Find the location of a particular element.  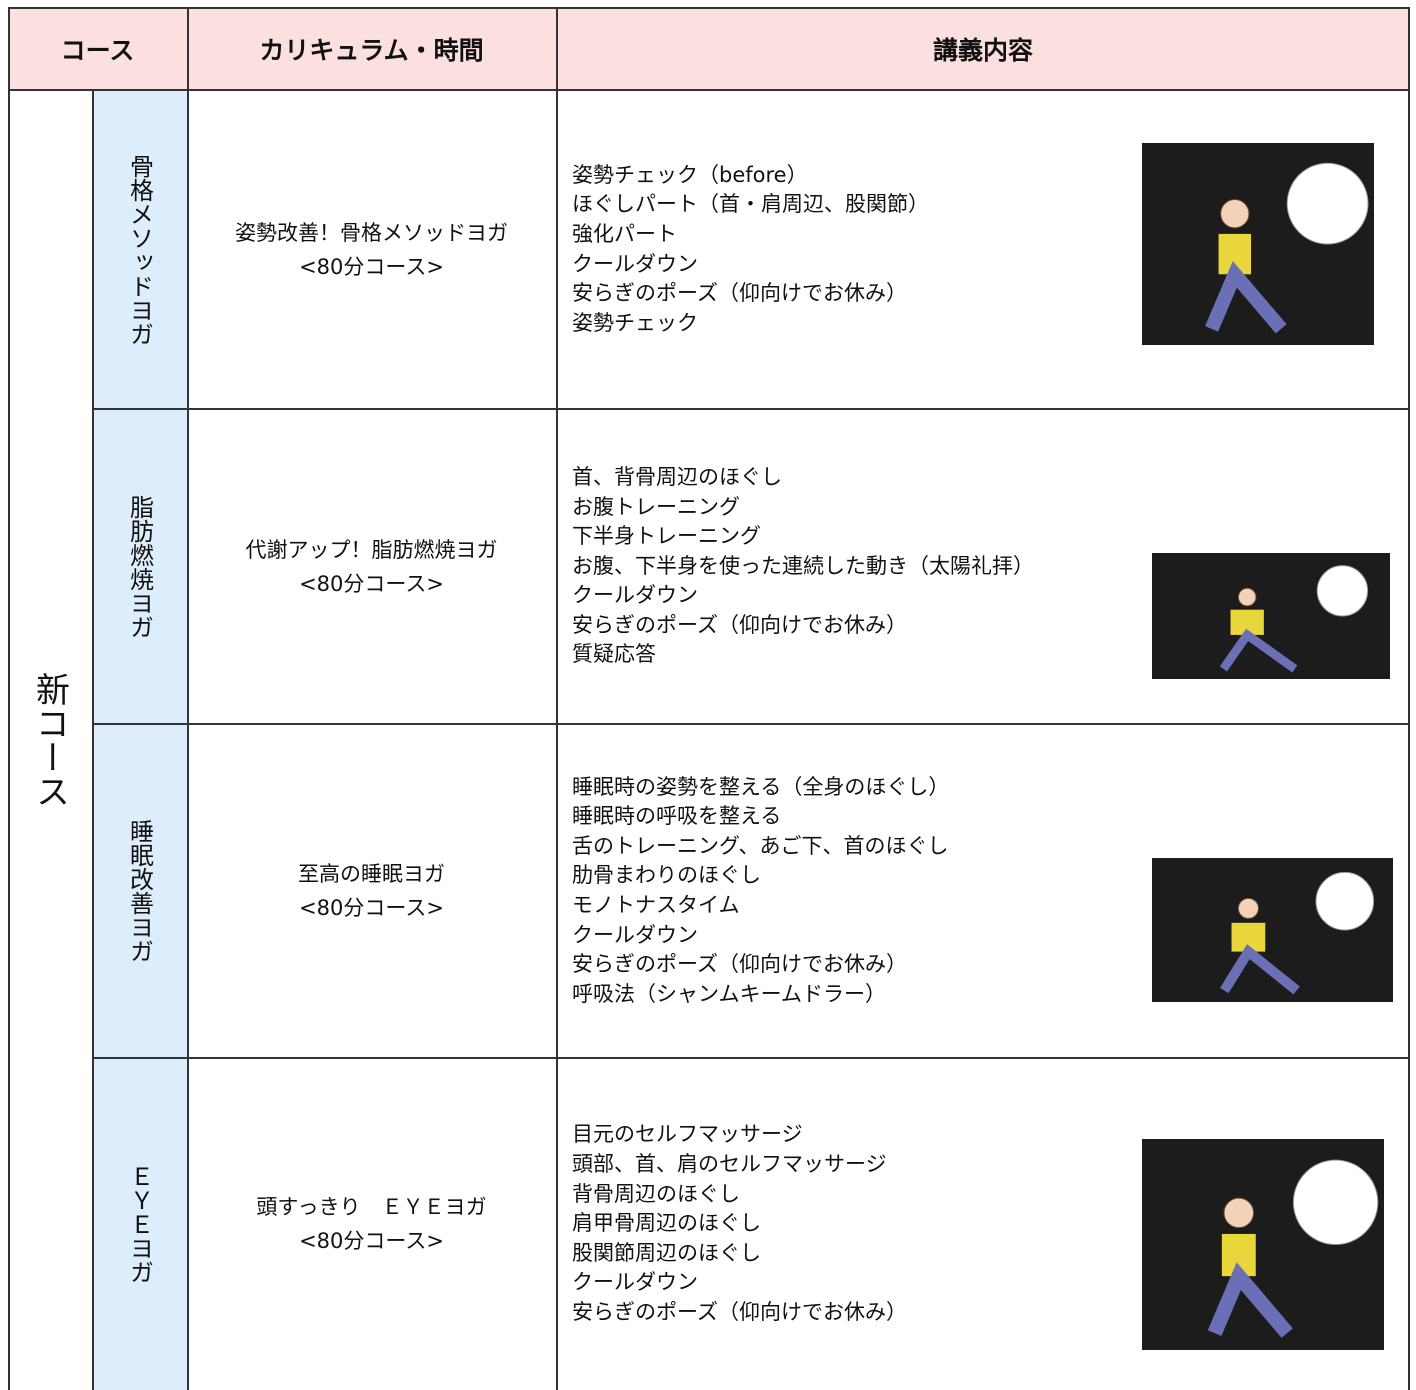

content-item: 舌のトレーニング、あご下、首のほぐし is located at coordinates (760, 845).